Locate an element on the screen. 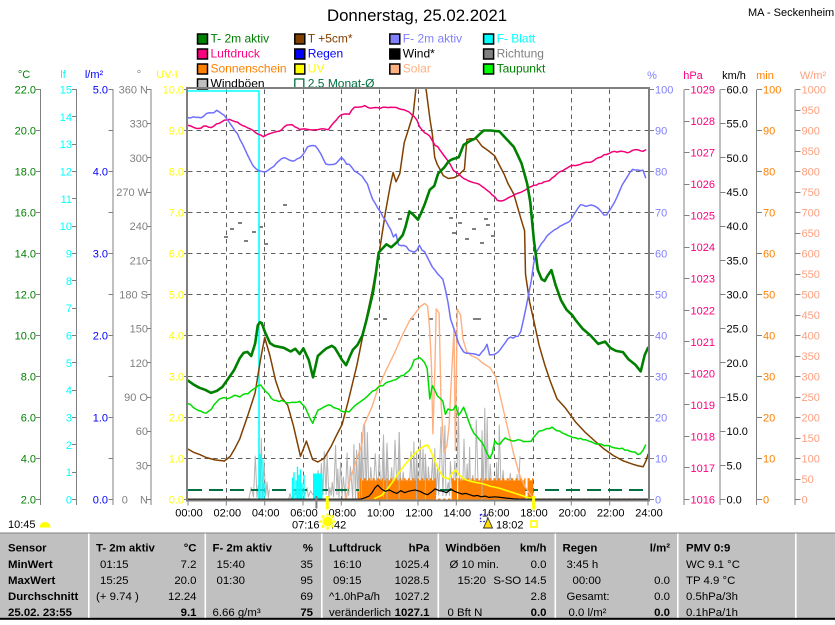 Image resolution: width=835 pixels, height=625 pixels. svg-text: 40 is located at coordinates (661, 337).